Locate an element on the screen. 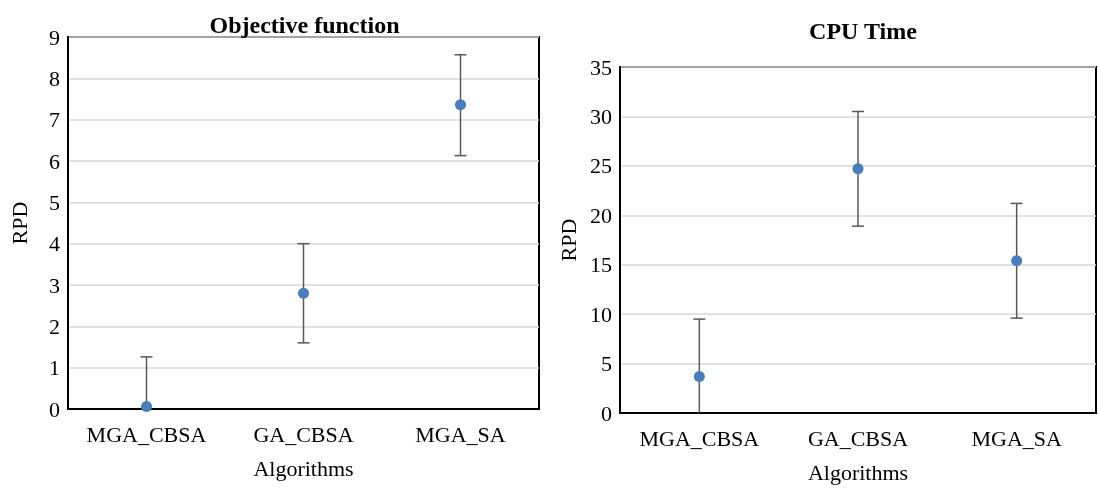  y-tick-label: 2 is located at coordinates (54, 326).